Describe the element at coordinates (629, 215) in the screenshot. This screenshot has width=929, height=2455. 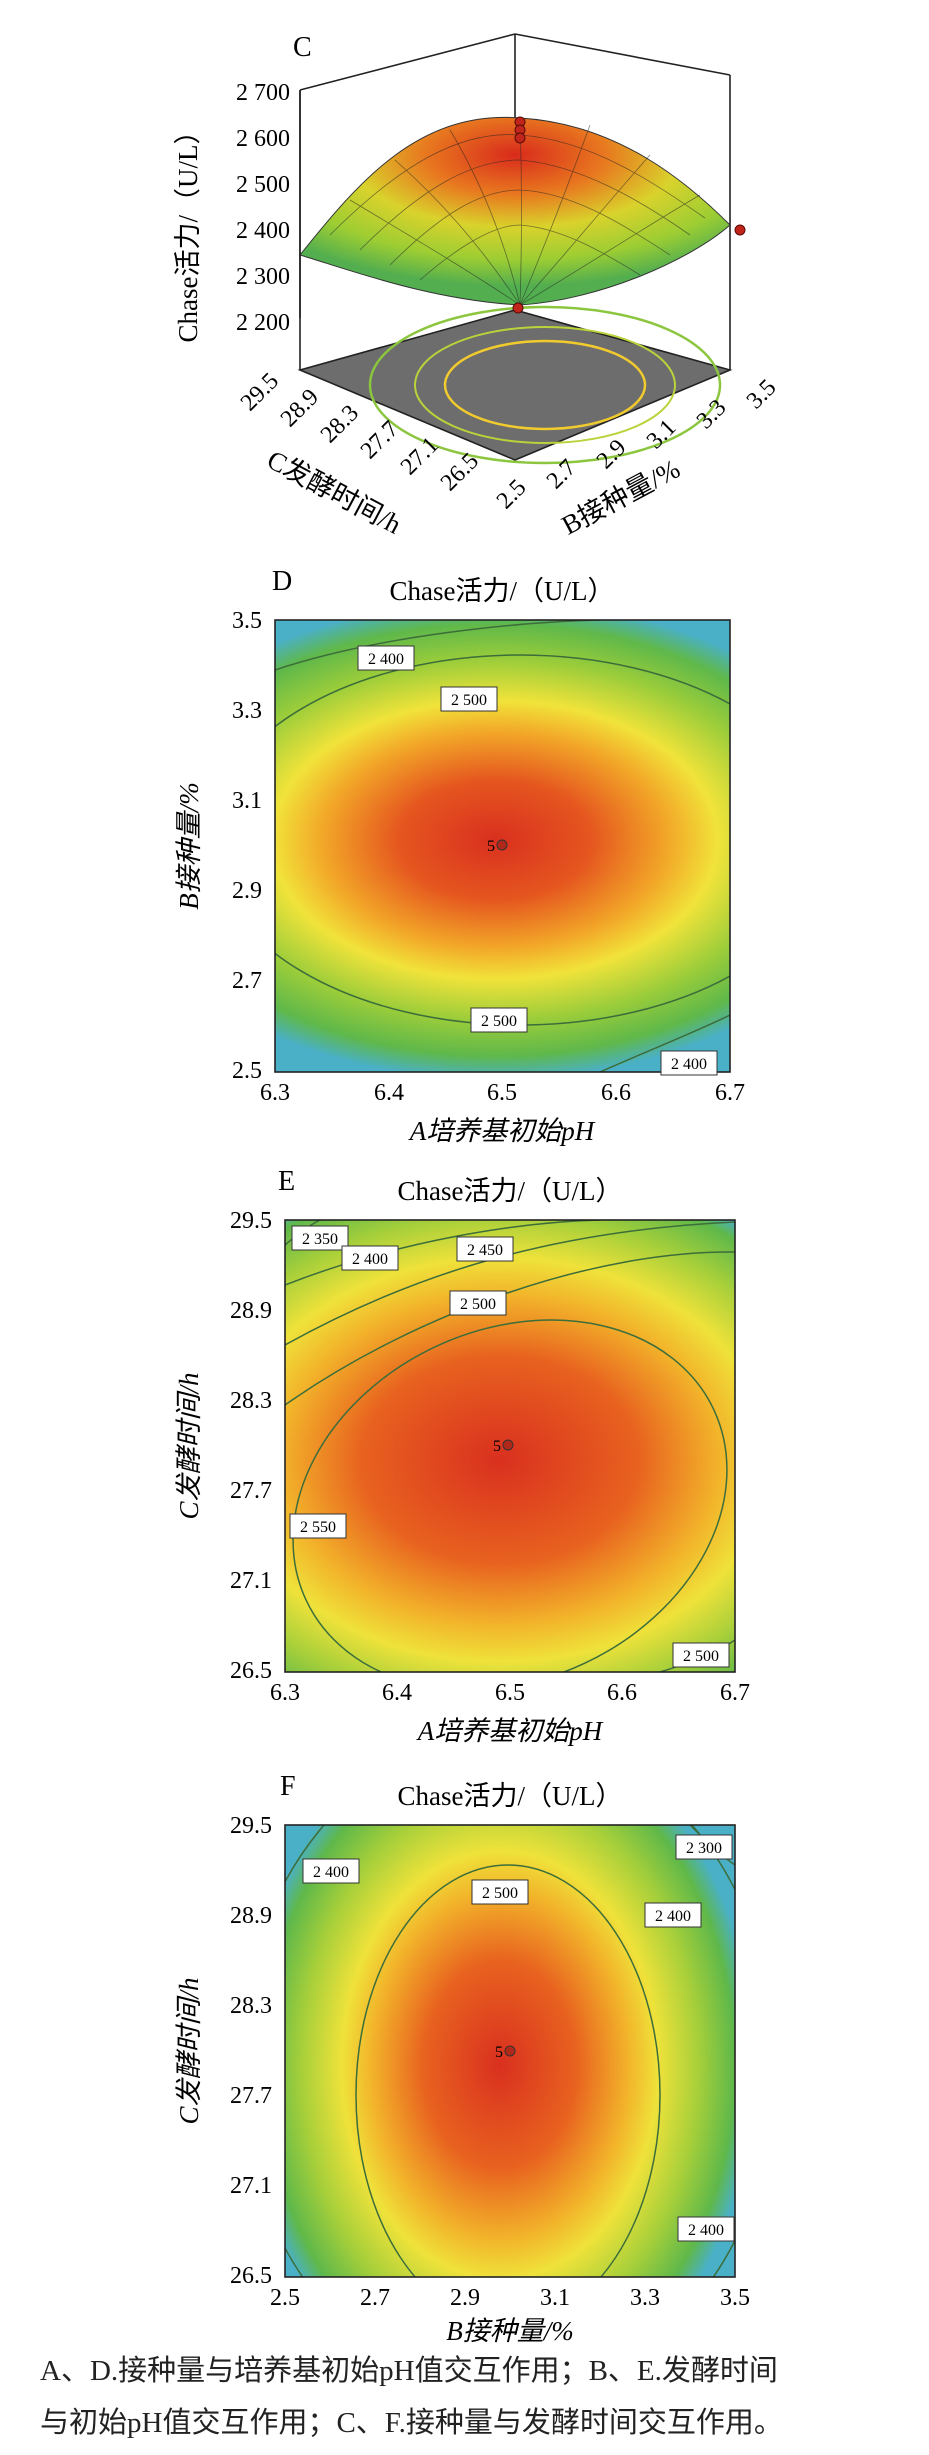
I see `design-points` at that location.